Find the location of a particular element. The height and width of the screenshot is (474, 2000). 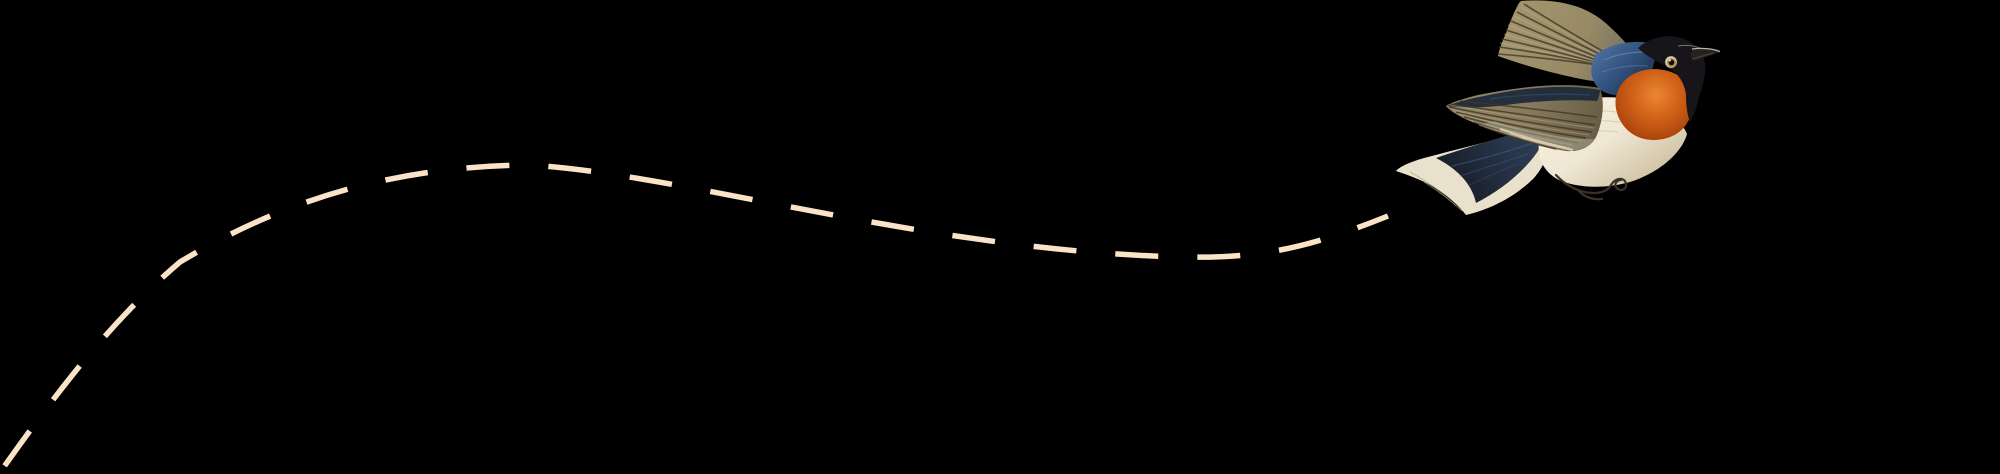

eye-glint is located at coordinates (1669, 60).